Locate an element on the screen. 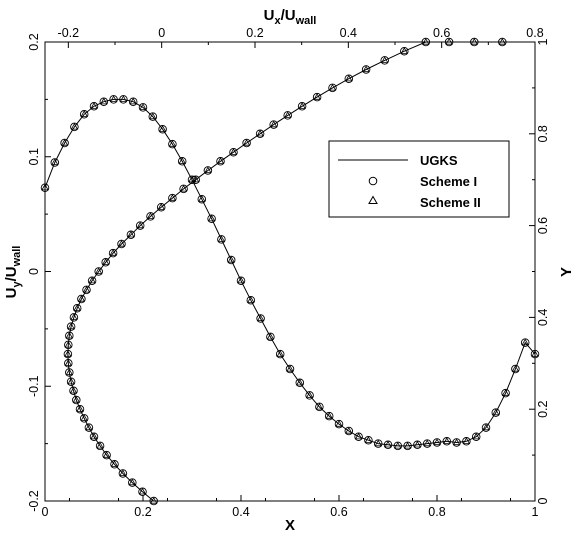  legend-swatch-circle is located at coordinates (373, 181).